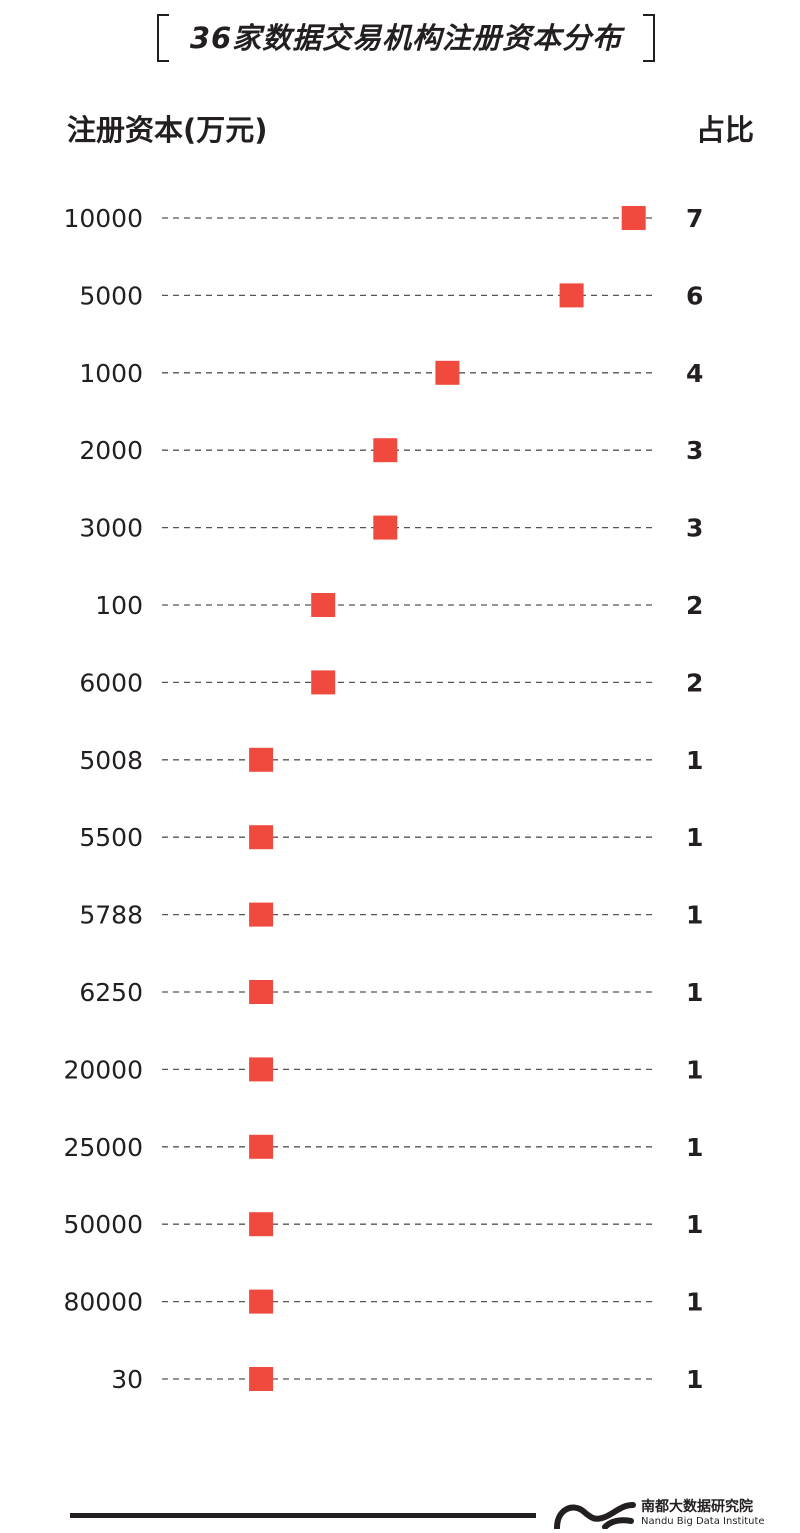 The width and height of the screenshot is (800, 1533). I want to click on category-label: 80000, so click(103, 1302).